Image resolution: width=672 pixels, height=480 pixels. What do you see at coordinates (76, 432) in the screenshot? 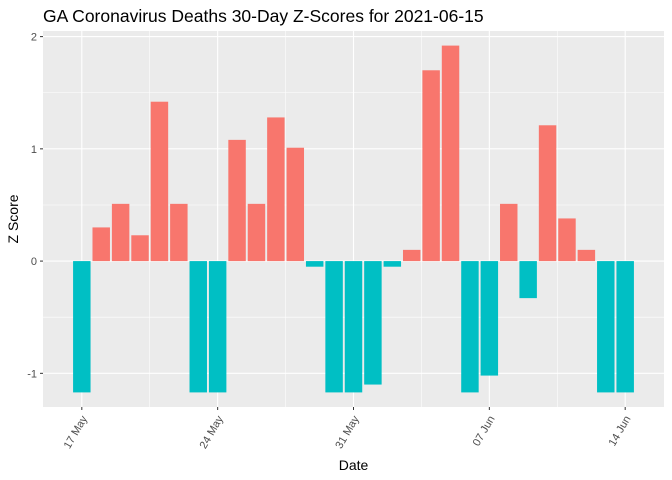
I see `x-tick-label: 17 May` at bounding box center [76, 432].